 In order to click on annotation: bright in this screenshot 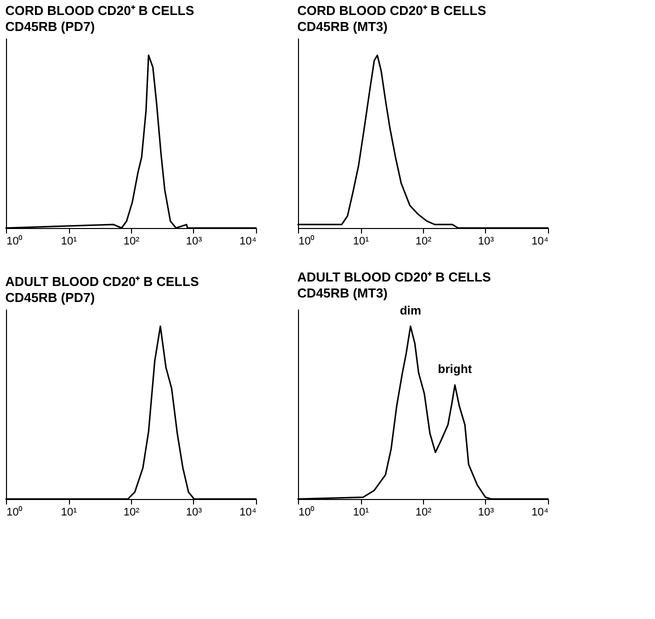, I will do `click(455, 369)`.